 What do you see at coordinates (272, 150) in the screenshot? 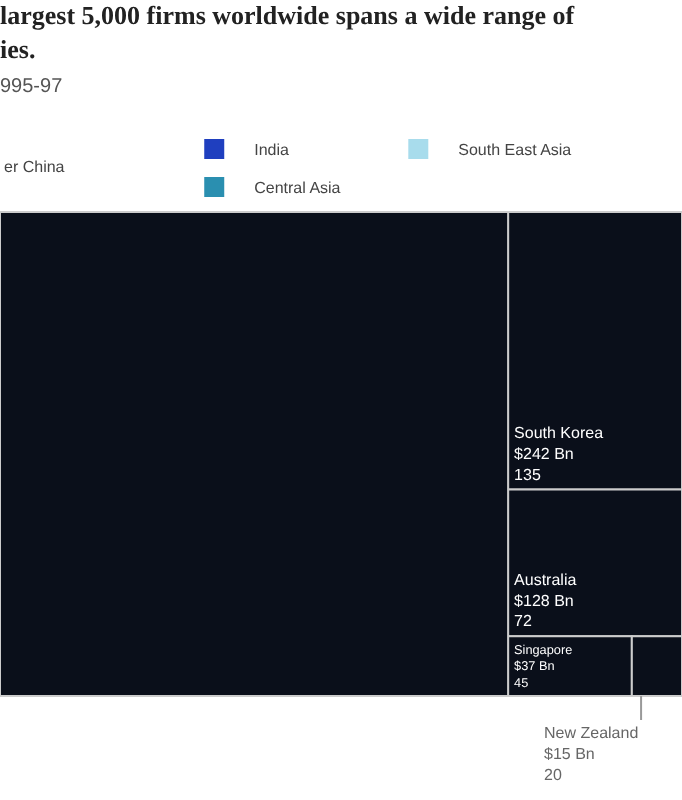
I see `legend-label: India` at bounding box center [272, 150].